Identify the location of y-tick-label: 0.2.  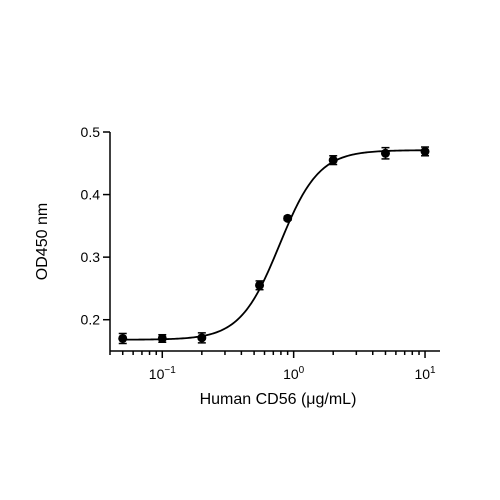
(91, 320).